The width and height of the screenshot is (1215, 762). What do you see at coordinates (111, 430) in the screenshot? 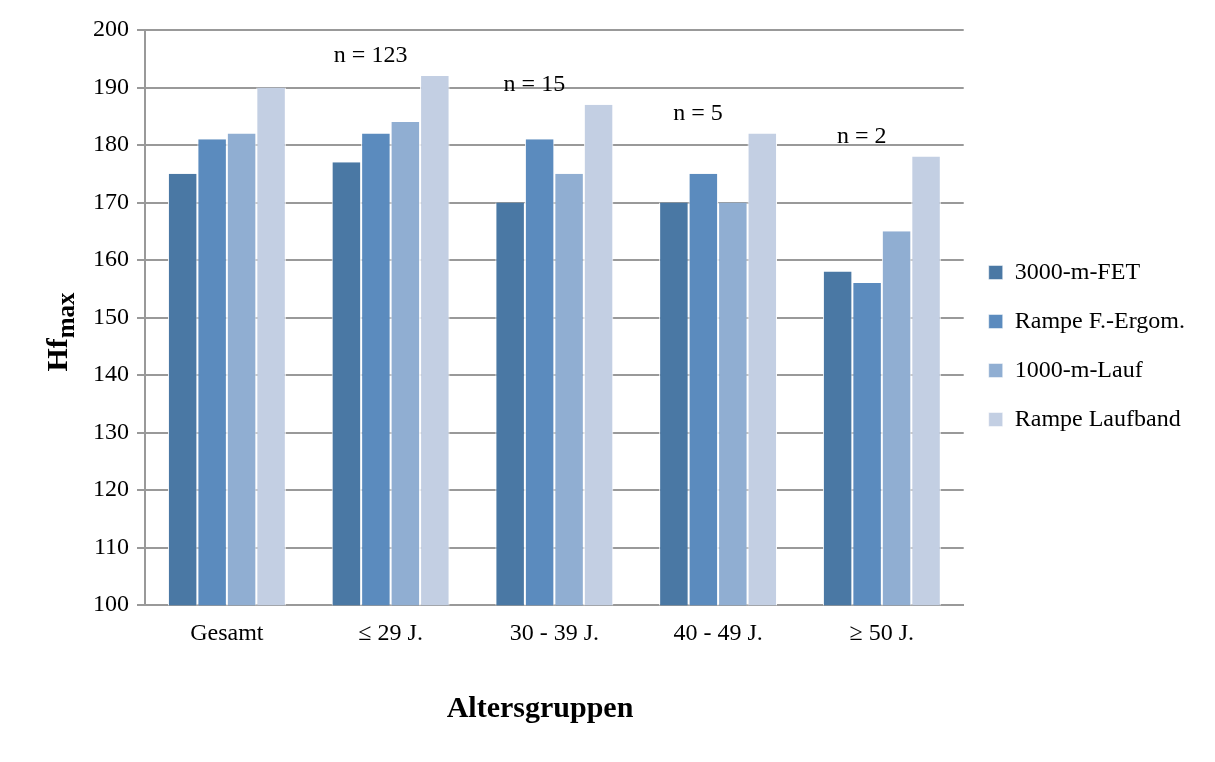
I see `y-tick-label: 130` at bounding box center [111, 430].